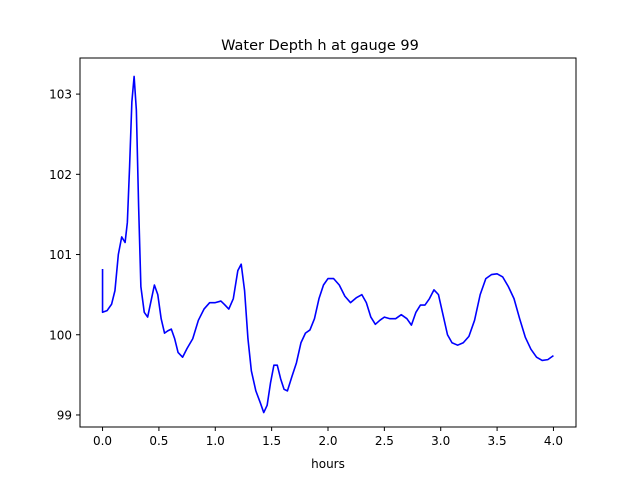 This screenshot has width=640, height=480. What do you see at coordinates (440, 441) in the screenshot?
I see `x-tick-label: 3.0` at bounding box center [440, 441].